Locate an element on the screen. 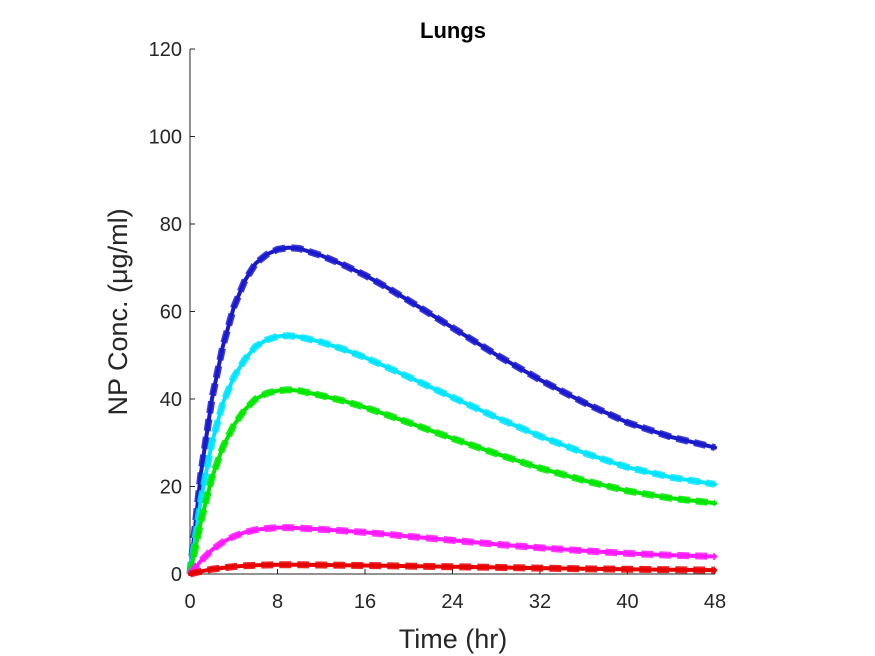 The height and width of the screenshot is (656, 875). y-tick-label: 120 is located at coordinates (165, 50).